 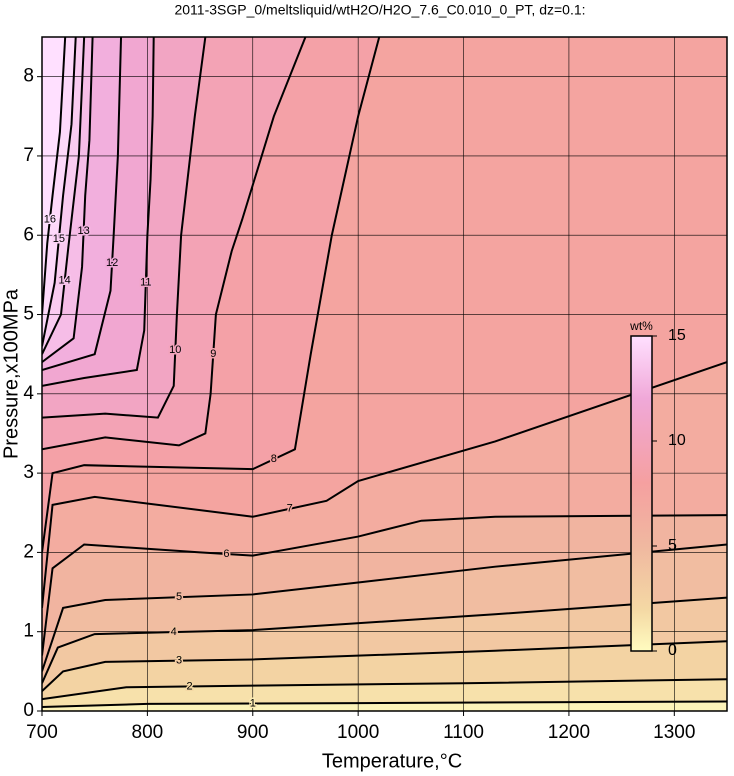 I want to click on y-tick-label: 7, so click(x=28, y=155).